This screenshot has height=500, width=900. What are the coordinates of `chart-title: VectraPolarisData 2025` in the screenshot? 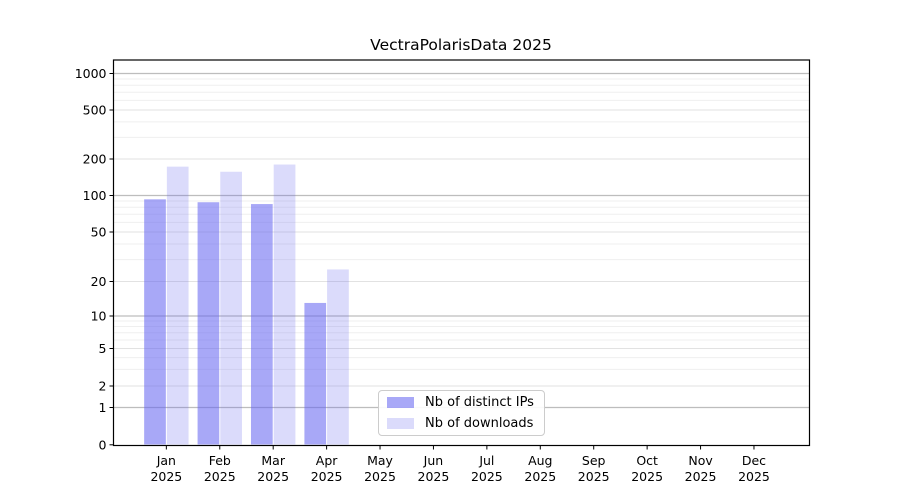 It's located at (461, 45).